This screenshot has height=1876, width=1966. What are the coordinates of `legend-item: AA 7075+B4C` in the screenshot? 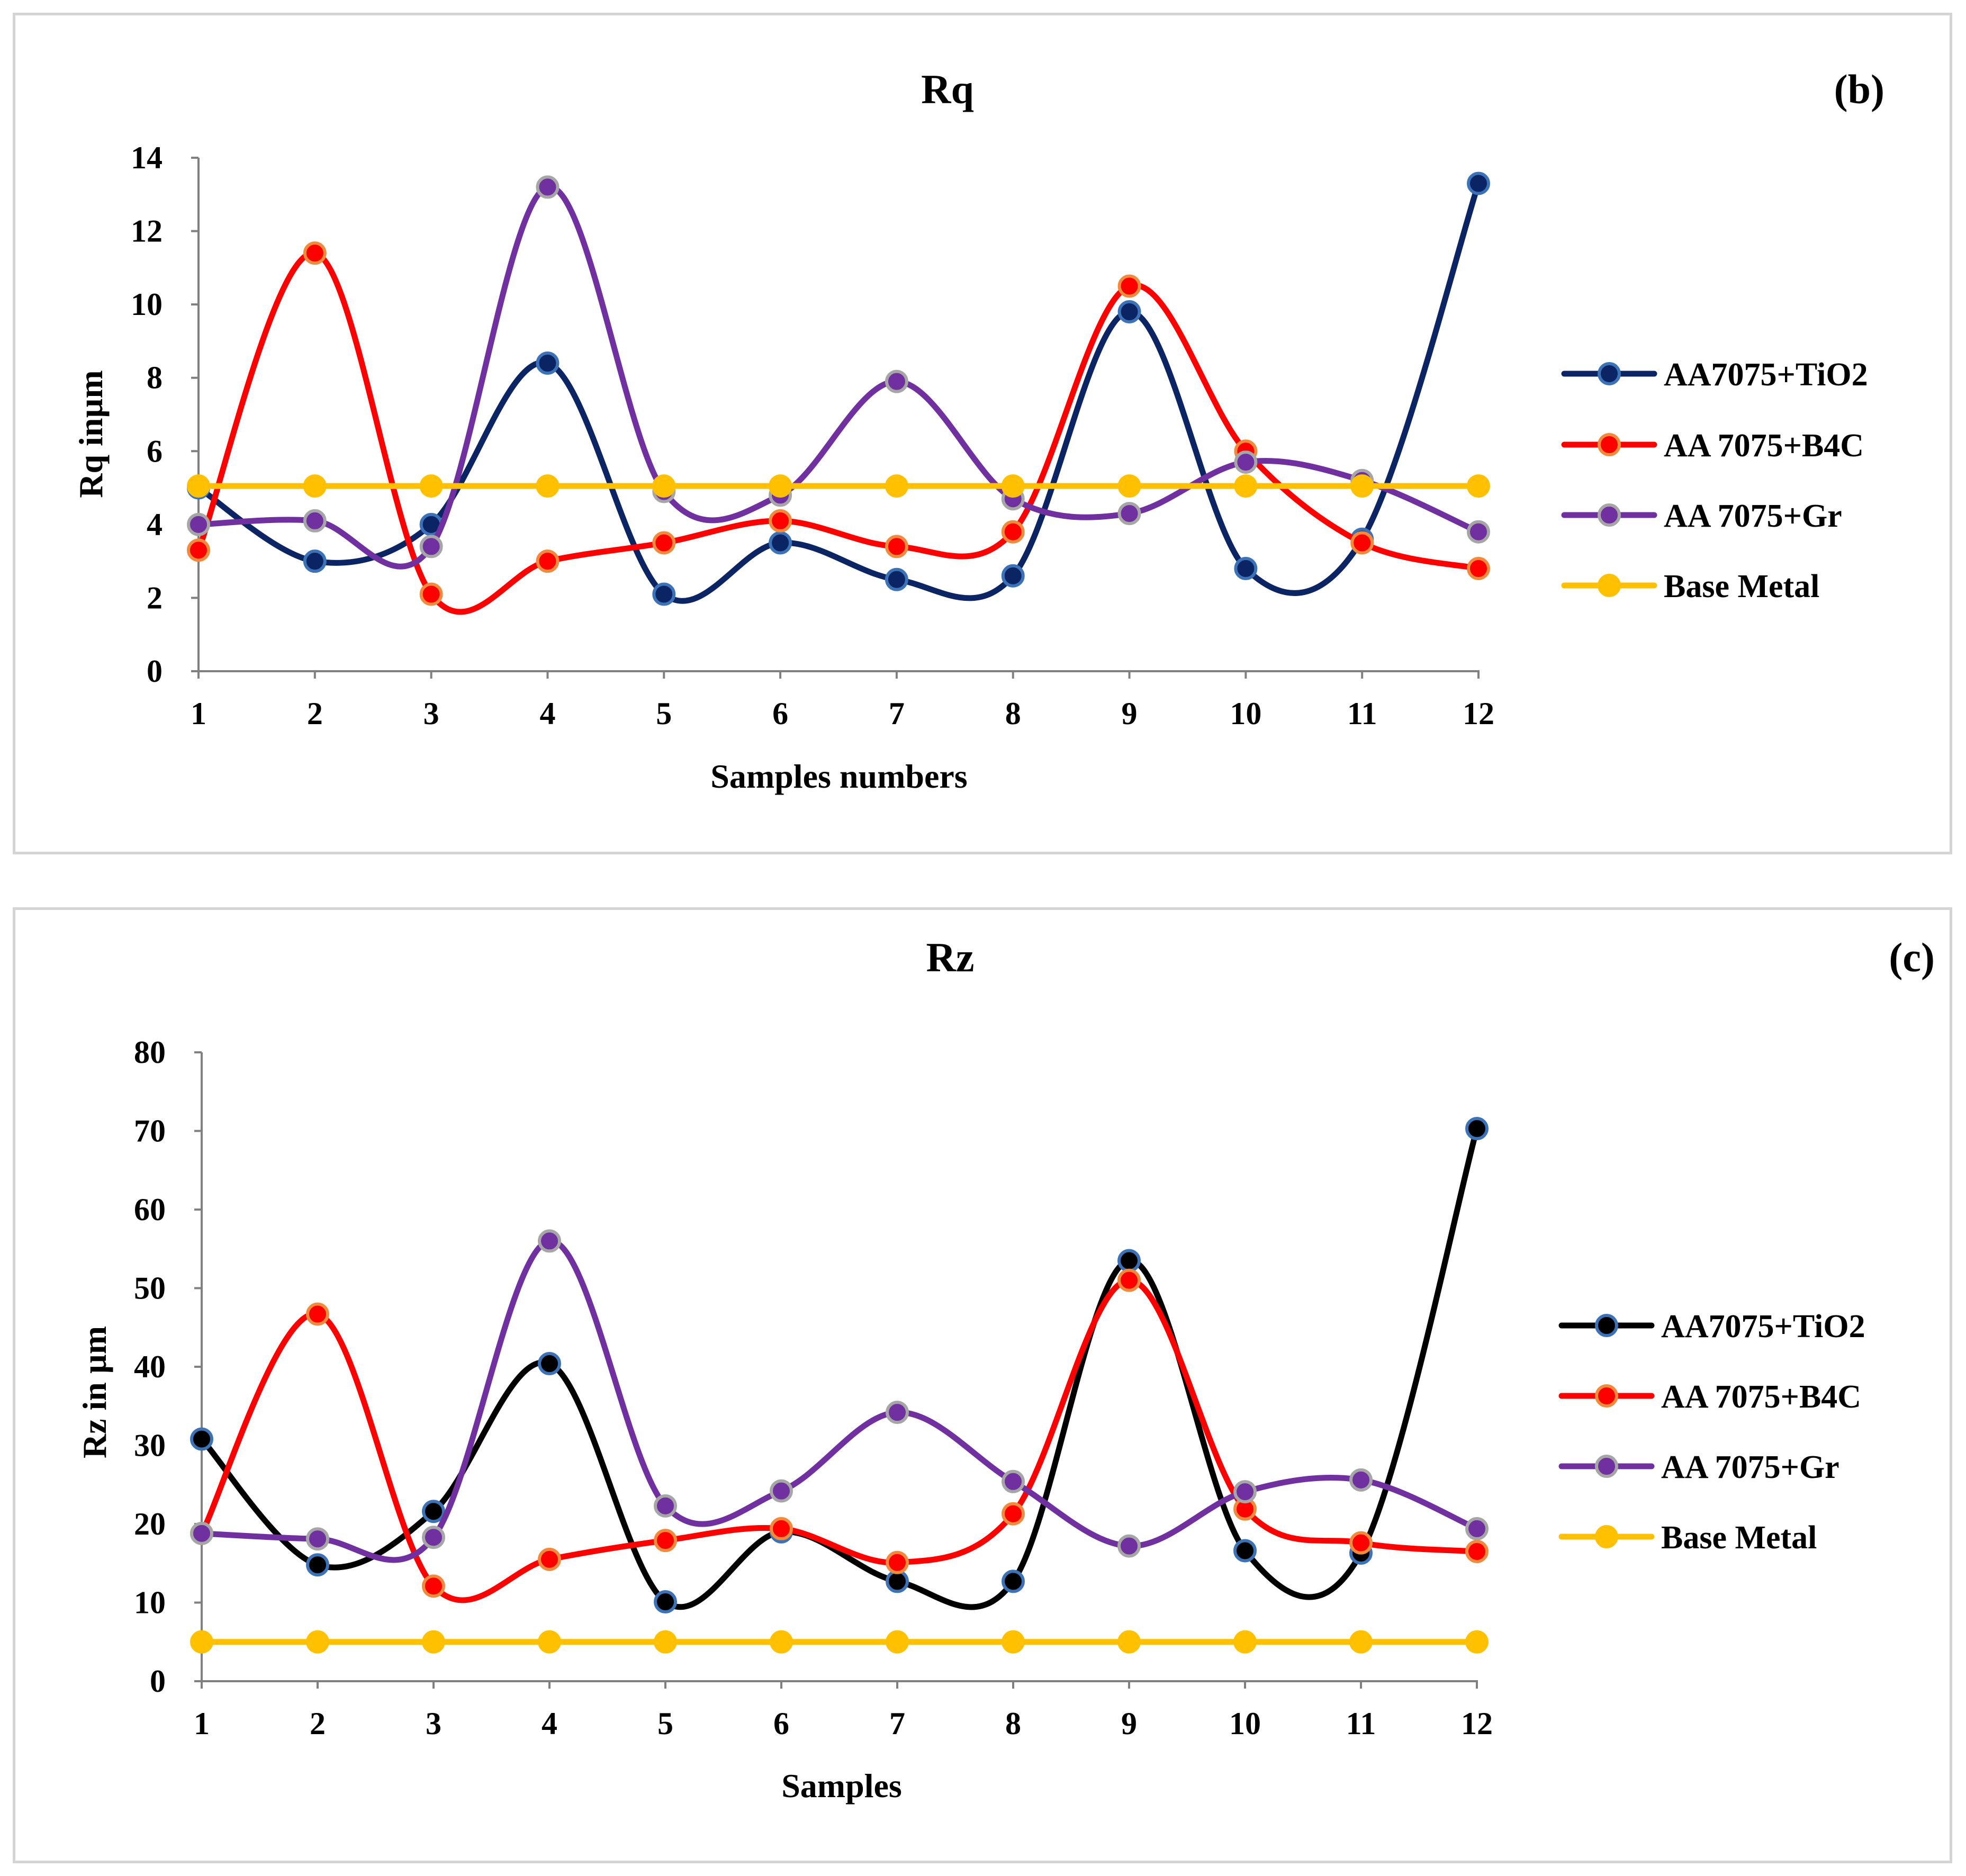 It's located at (1709, 1397).